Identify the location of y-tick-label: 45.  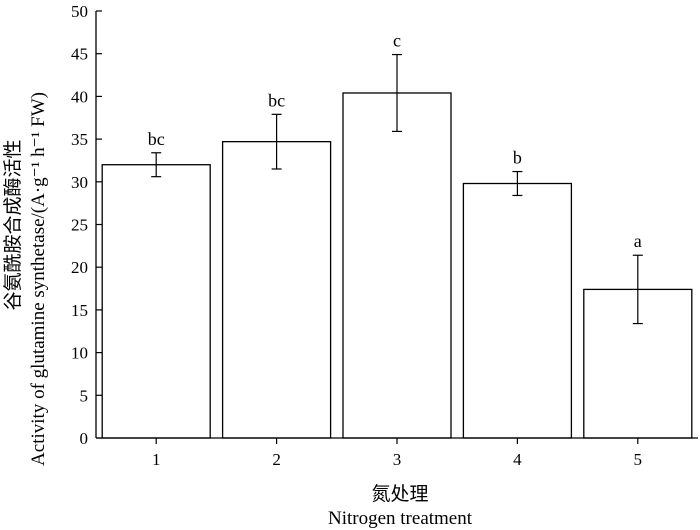
(79, 54).